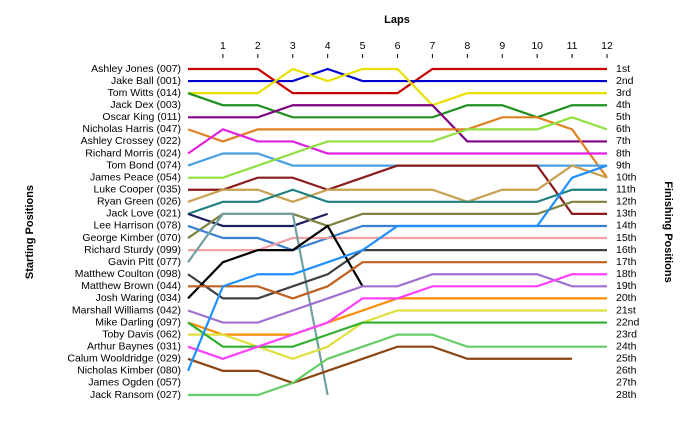  I want to click on finish-label: 22nd, so click(628, 322).